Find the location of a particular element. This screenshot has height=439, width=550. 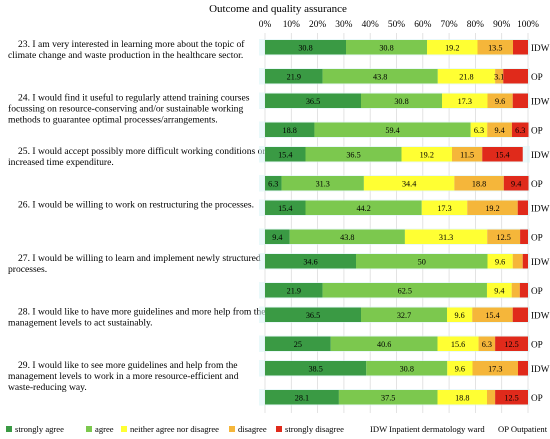

legend-label: neither agree nor disagree is located at coordinates (174, 429).